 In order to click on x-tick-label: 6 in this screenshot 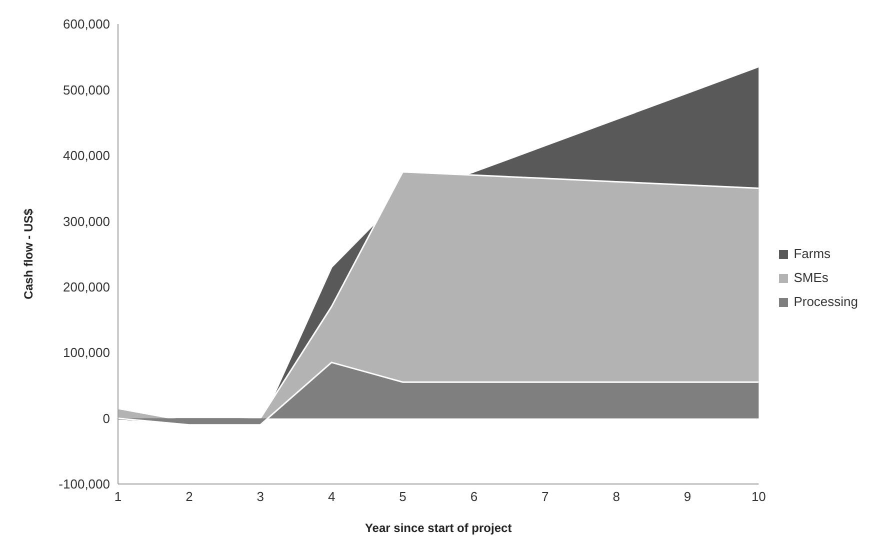, I will do `click(474, 496)`.